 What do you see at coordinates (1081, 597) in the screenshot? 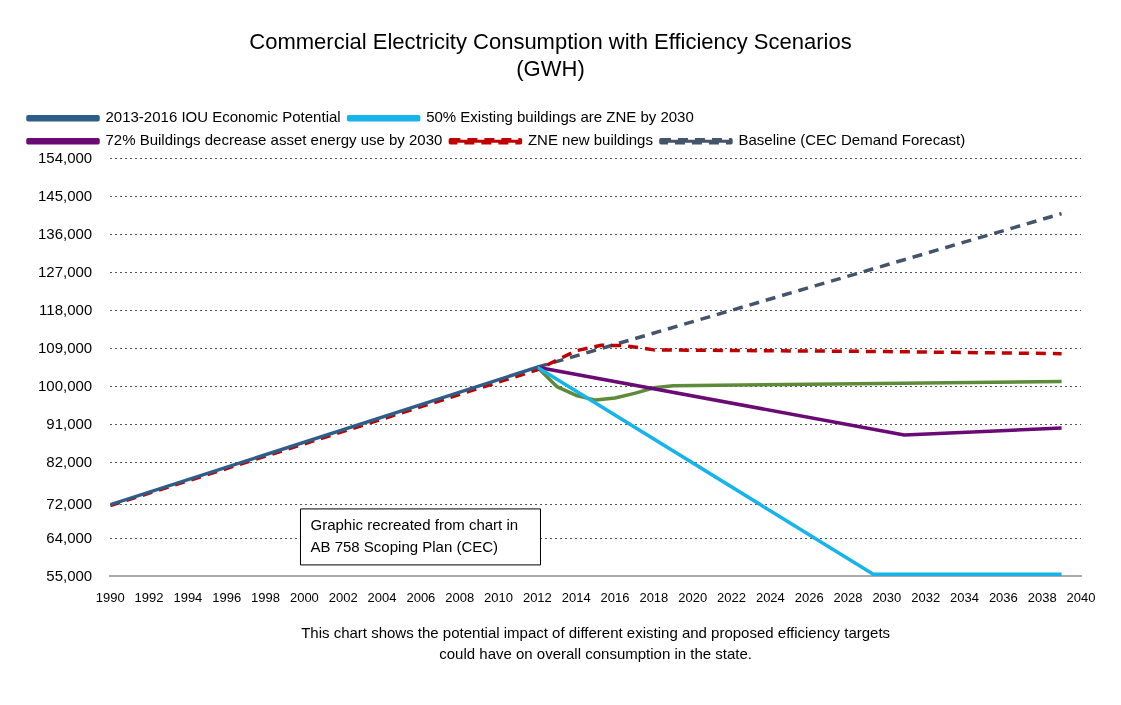
I see `x-tick-label: 2040` at bounding box center [1081, 597].